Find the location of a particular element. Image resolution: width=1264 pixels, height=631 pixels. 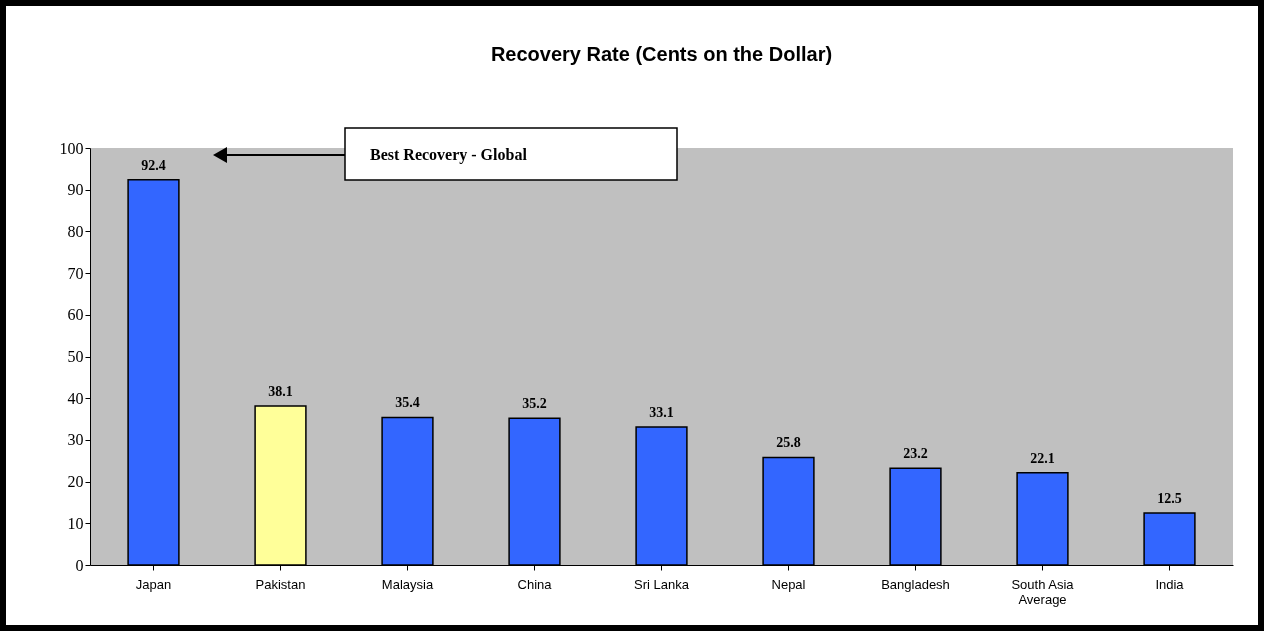

data-label: 25.8 is located at coordinates (788, 443).